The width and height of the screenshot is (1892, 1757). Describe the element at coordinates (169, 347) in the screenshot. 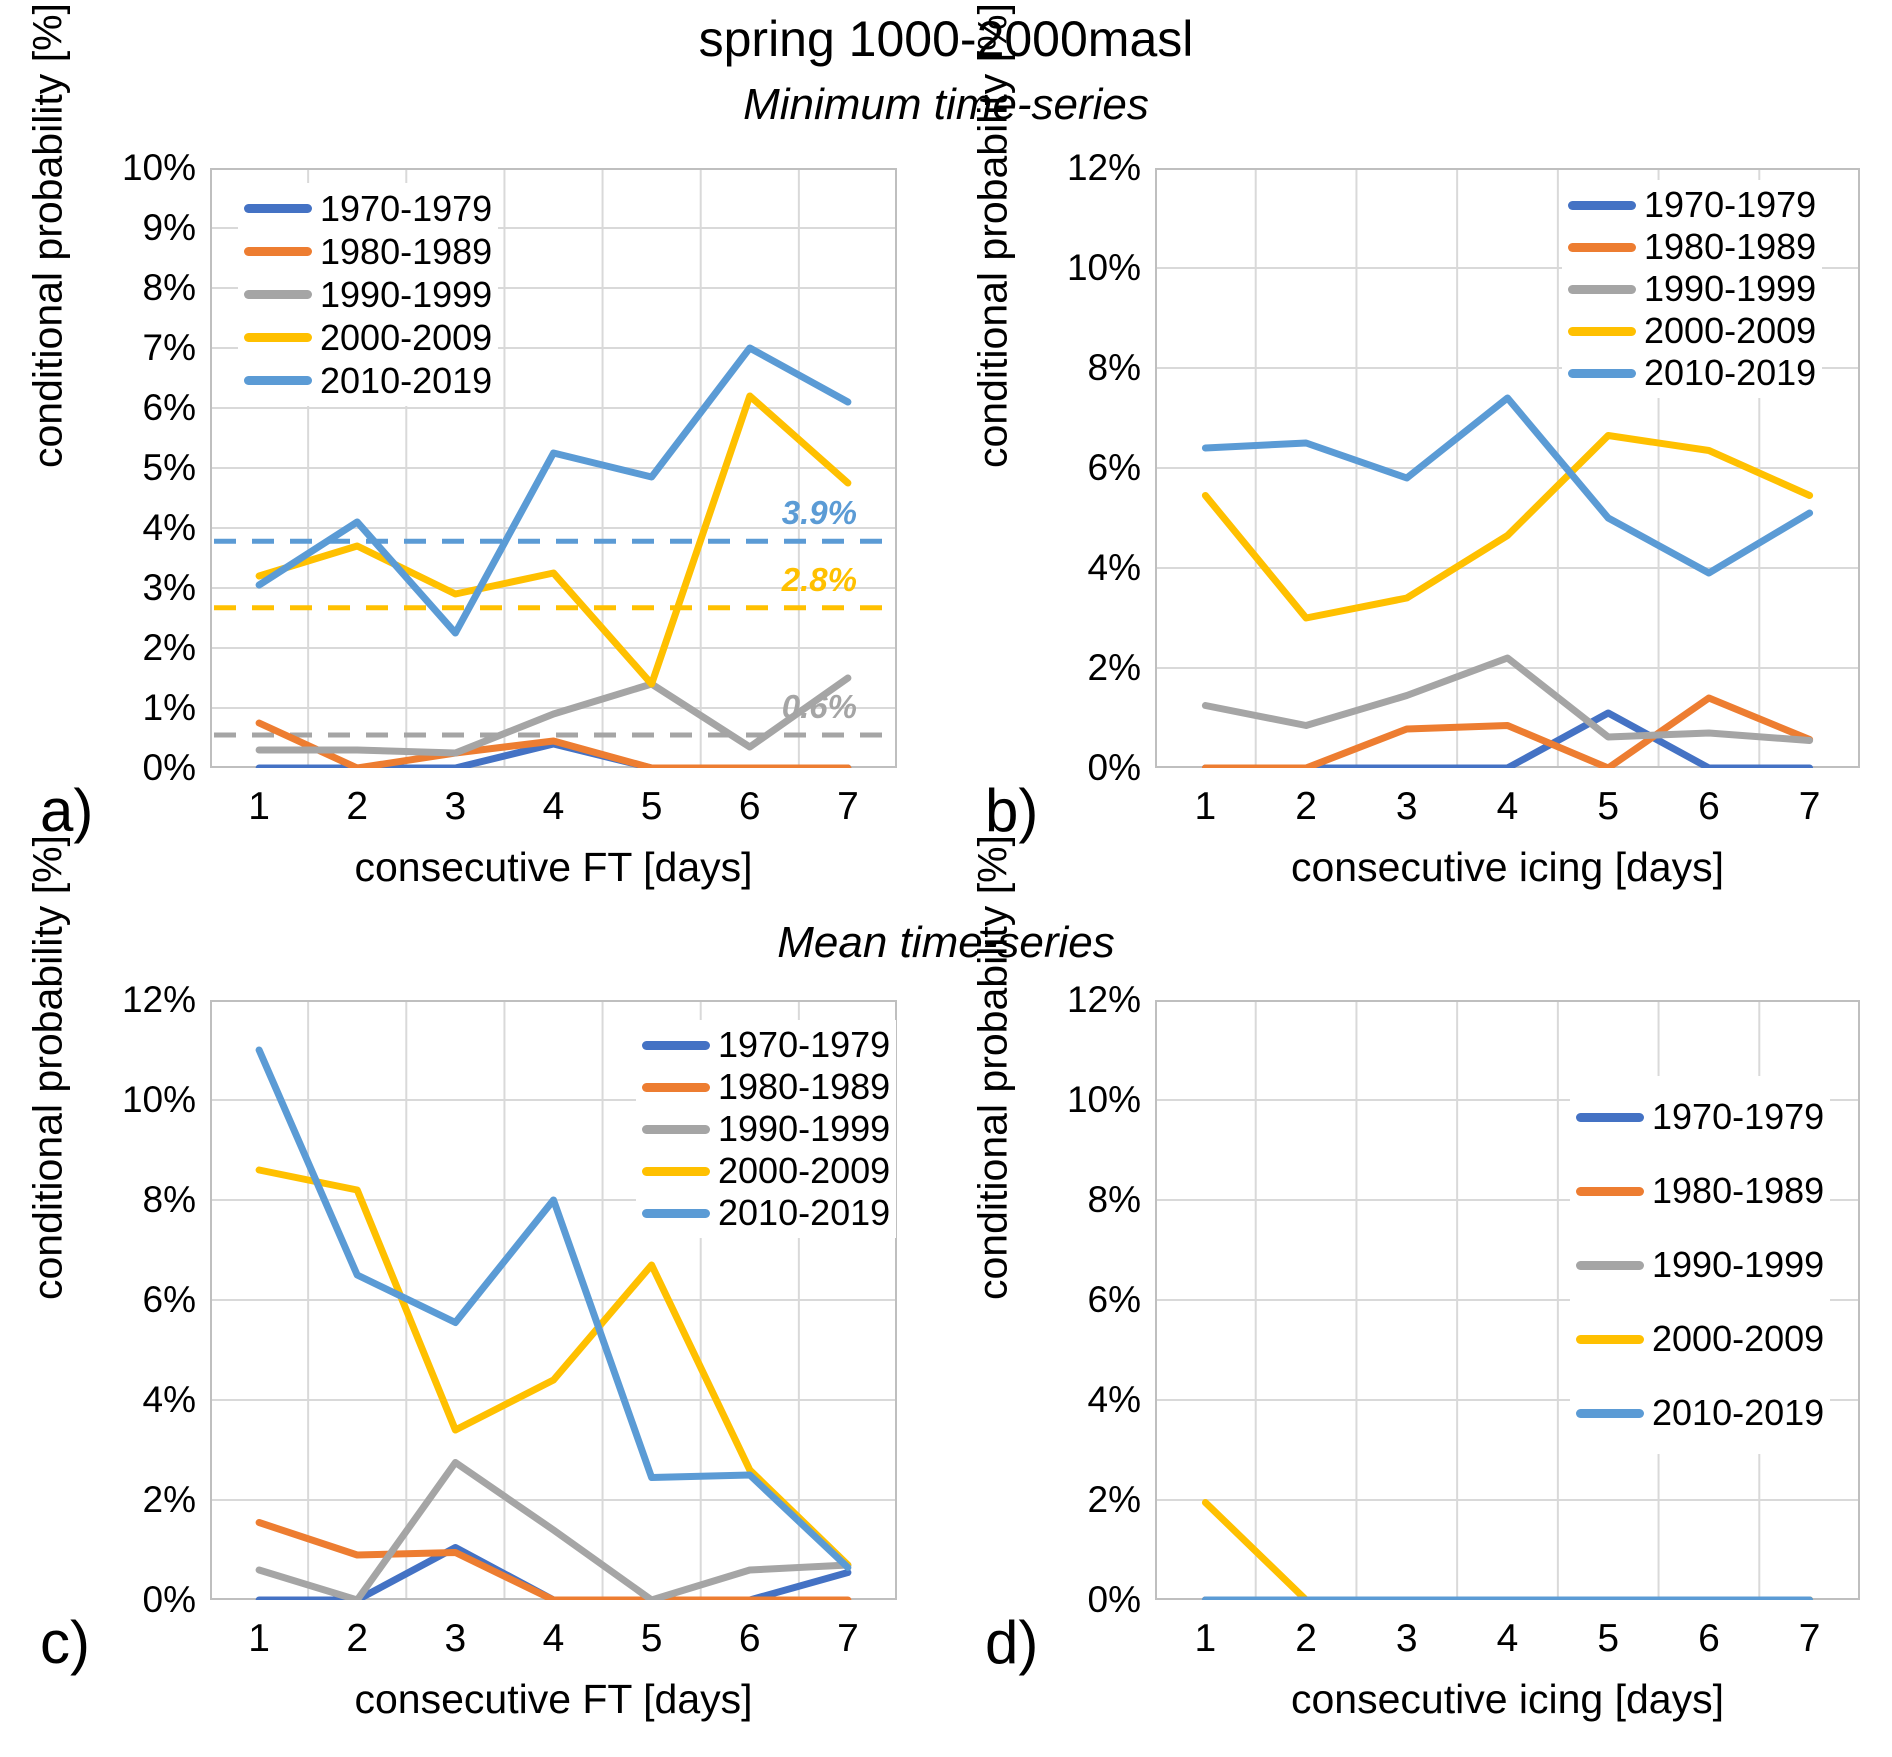

I see `y-tick-label: 7%` at that location.